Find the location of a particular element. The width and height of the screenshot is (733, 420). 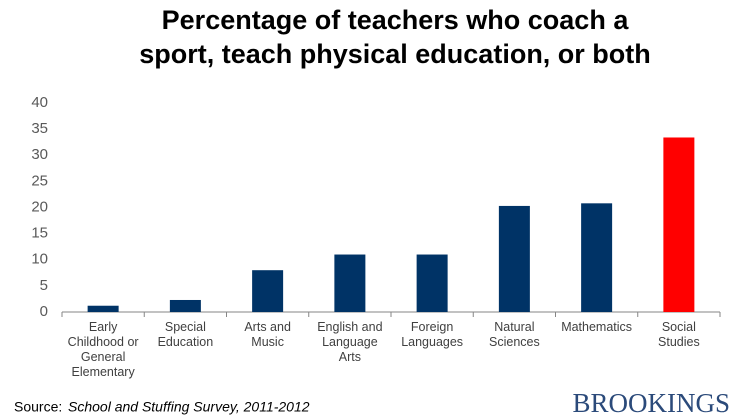

x-tick-label: Social Studies is located at coordinates (679, 334).